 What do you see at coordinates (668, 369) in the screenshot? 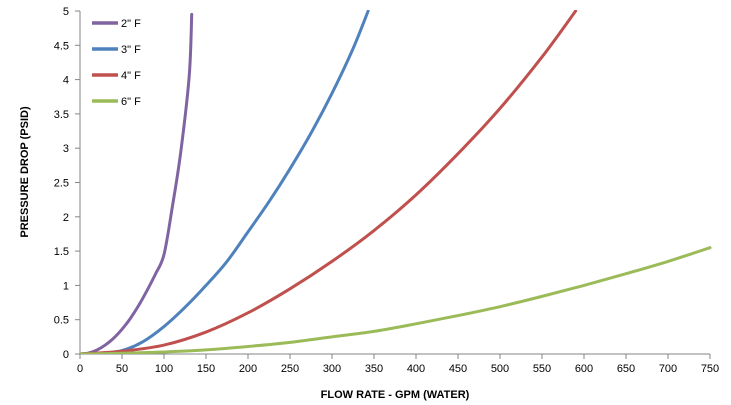
I see `x-tick-label: 700` at bounding box center [668, 369].